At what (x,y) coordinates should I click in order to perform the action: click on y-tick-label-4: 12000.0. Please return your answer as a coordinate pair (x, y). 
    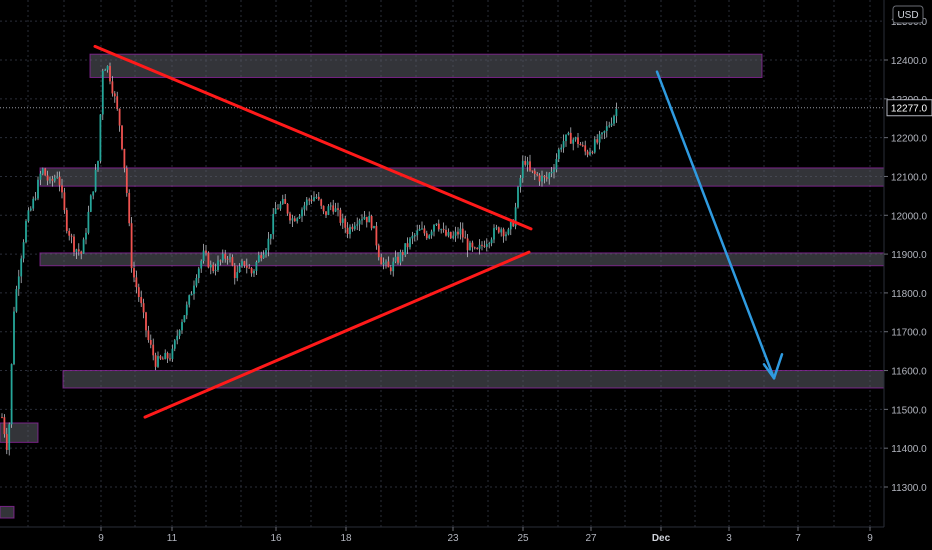
    Looking at the image, I should click on (909, 216).